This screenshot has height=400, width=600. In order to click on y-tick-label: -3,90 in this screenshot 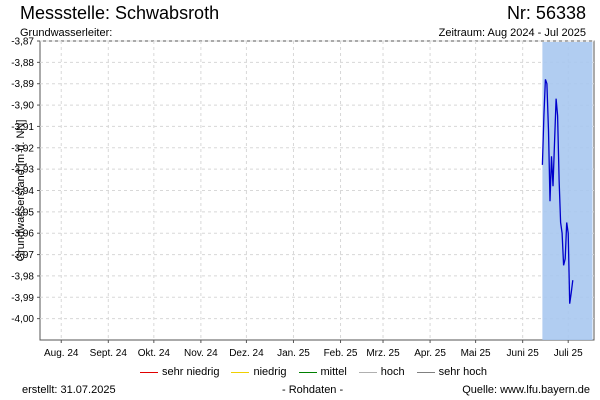, I will do `click(22, 106)`.